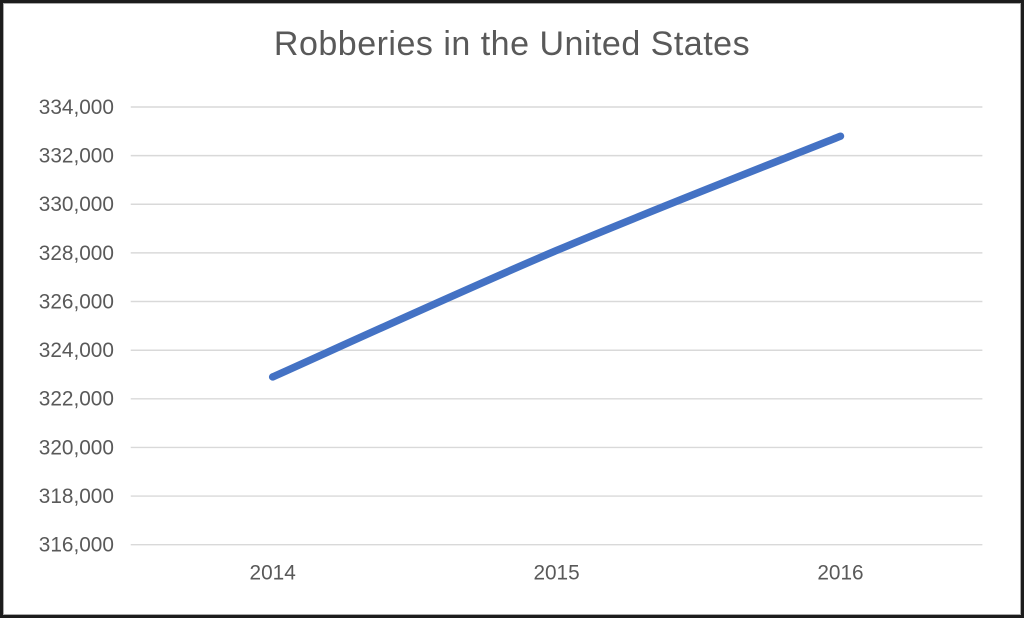 This screenshot has height=618, width=1024. I want to click on y-tick-label: 322,000, so click(76, 399).